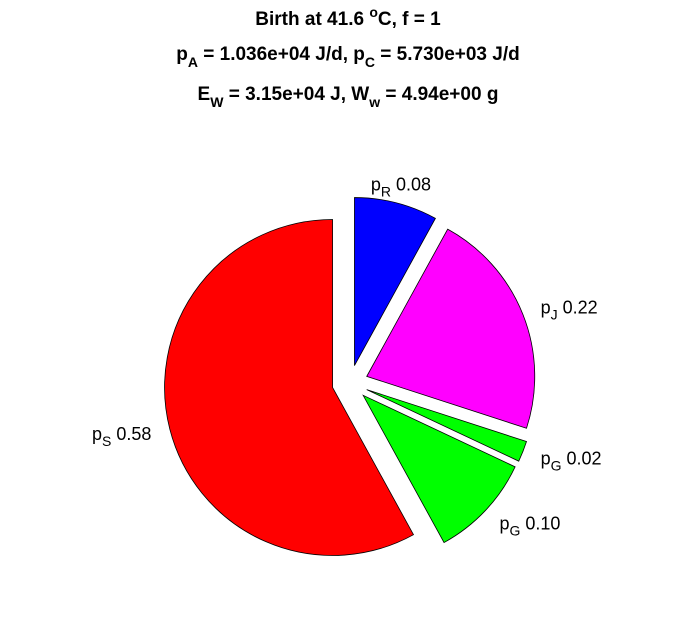  I want to click on label-value: 0.10, so click(542, 523).